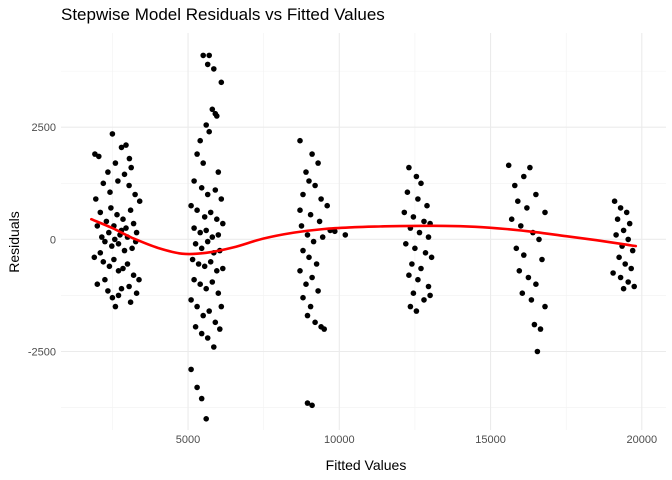 Image resolution: width=672 pixels, height=480 pixels. Describe the element at coordinates (339, 440) in the screenshot. I see `x-tick-label: 10000` at that location.